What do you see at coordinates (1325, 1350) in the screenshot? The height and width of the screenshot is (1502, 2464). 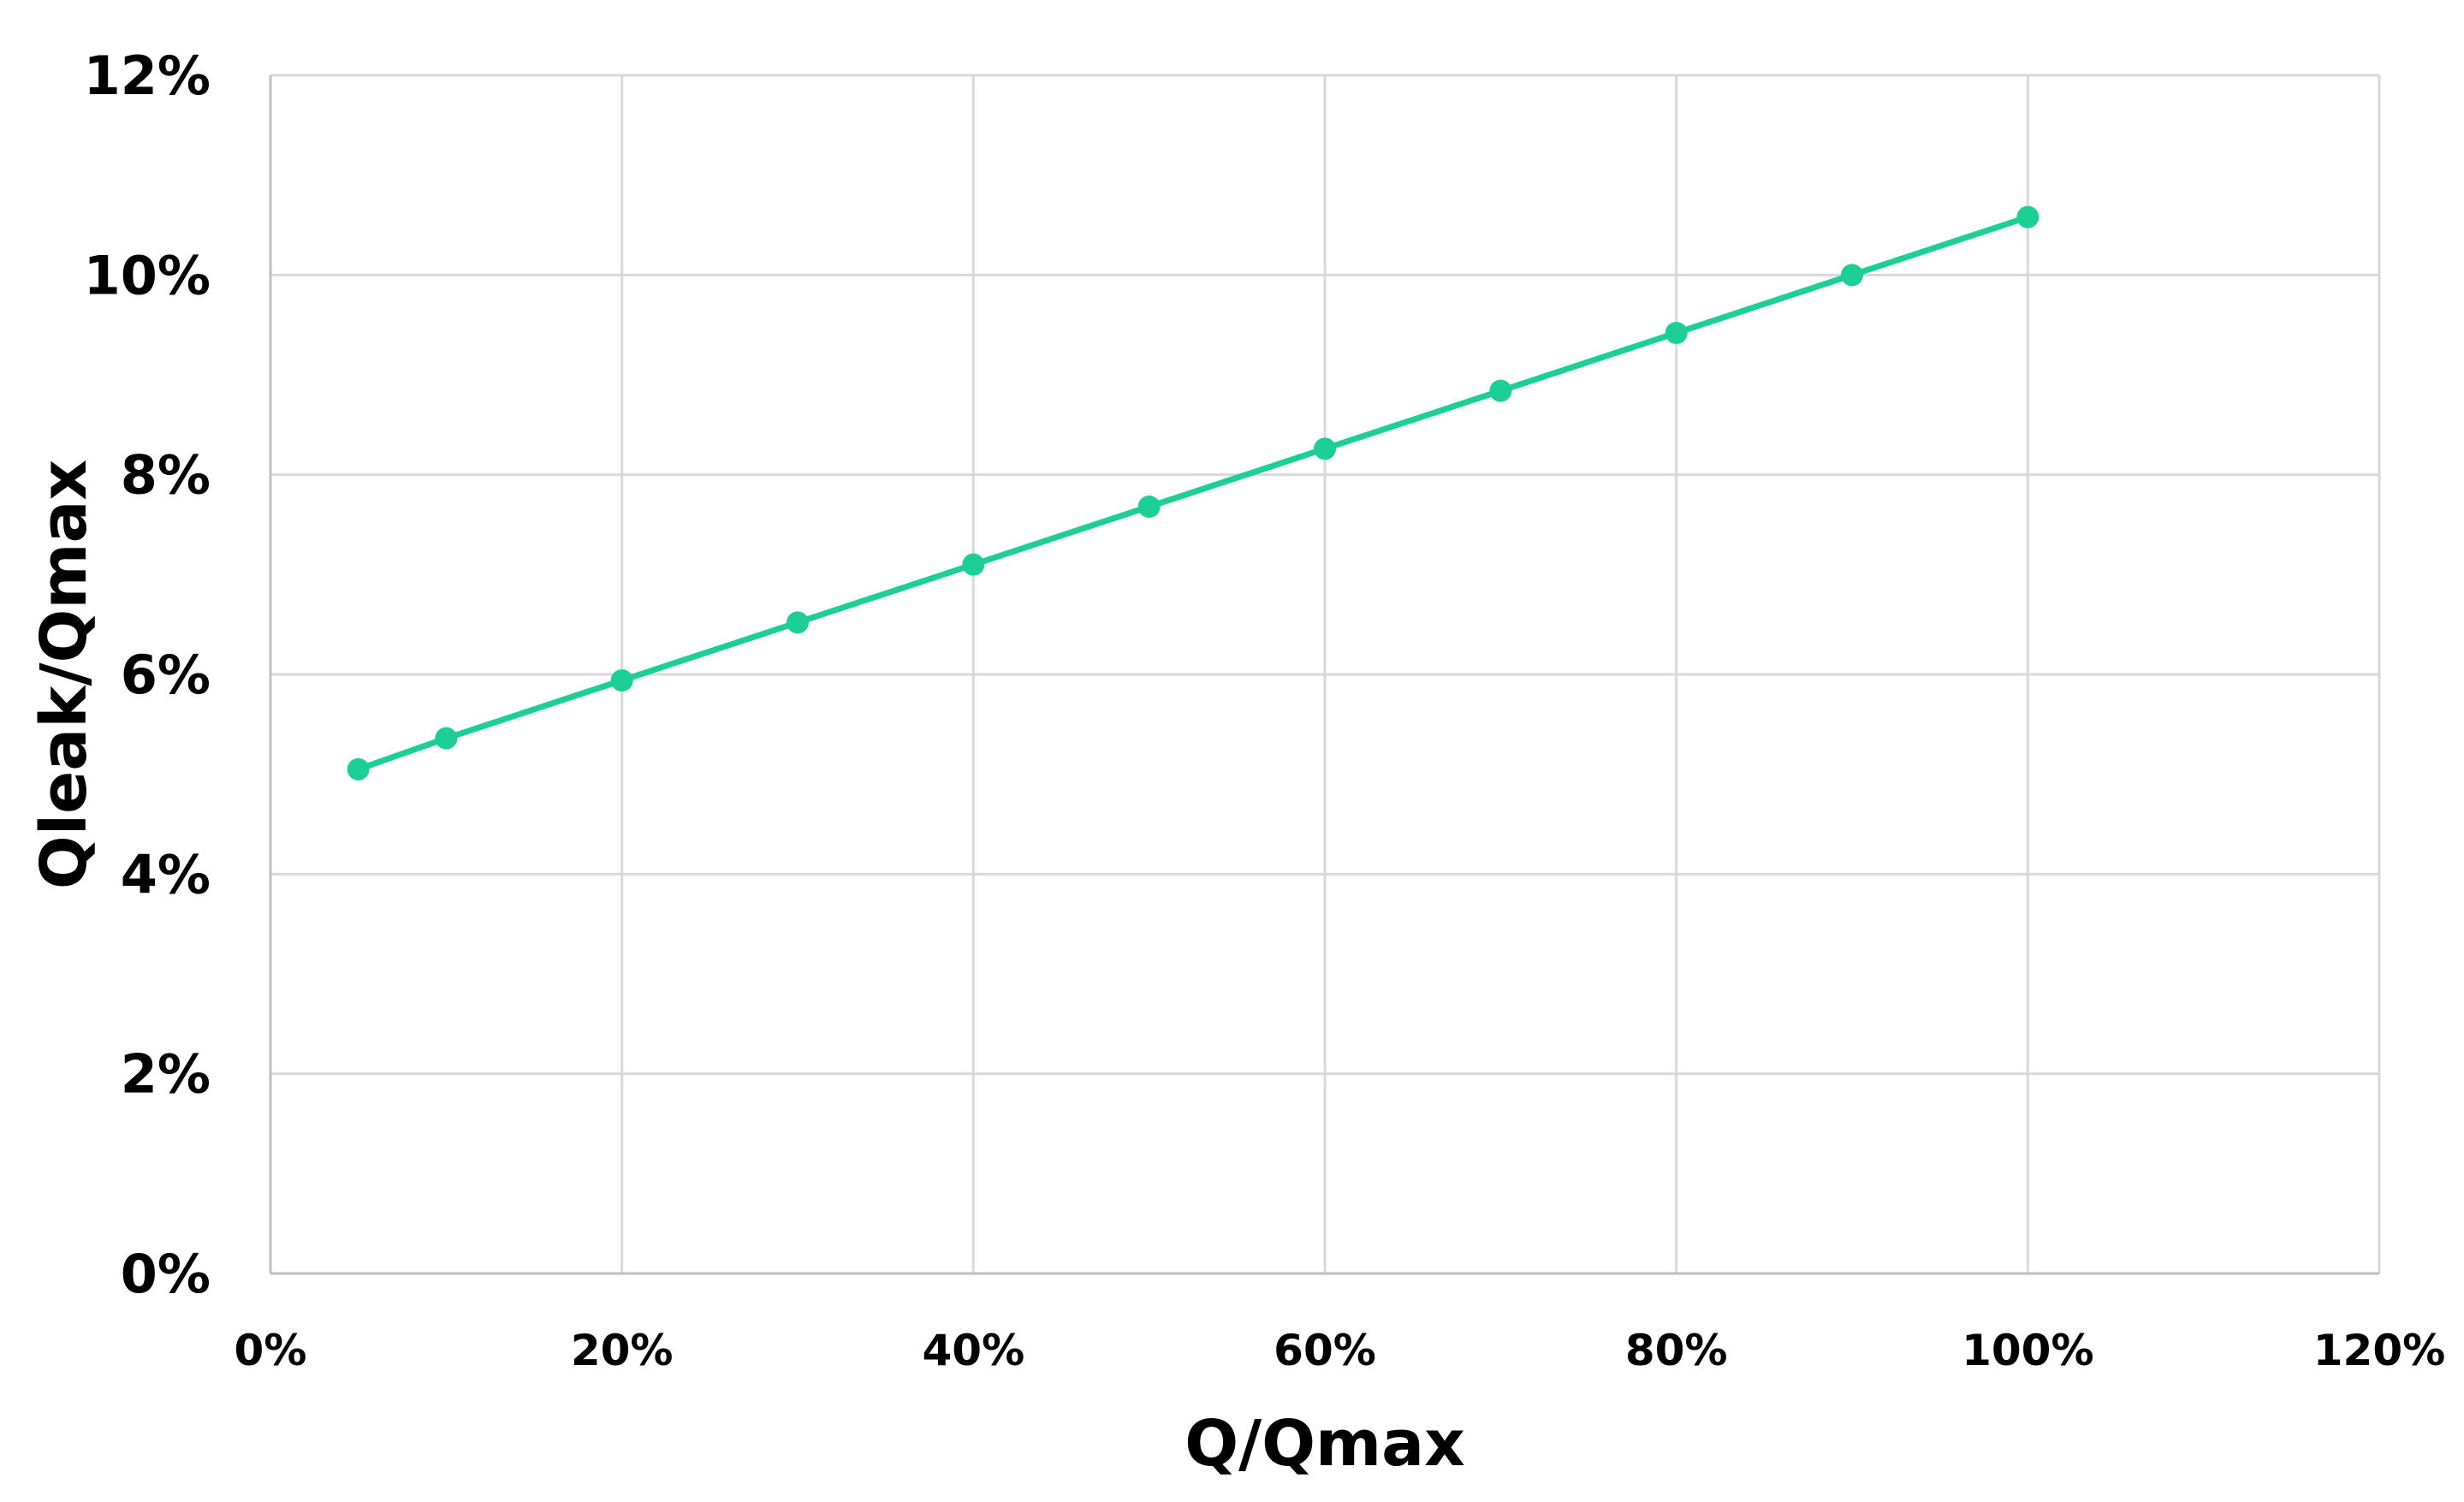 I see `x-tick-label: 60%` at bounding box center [1325, 1350].